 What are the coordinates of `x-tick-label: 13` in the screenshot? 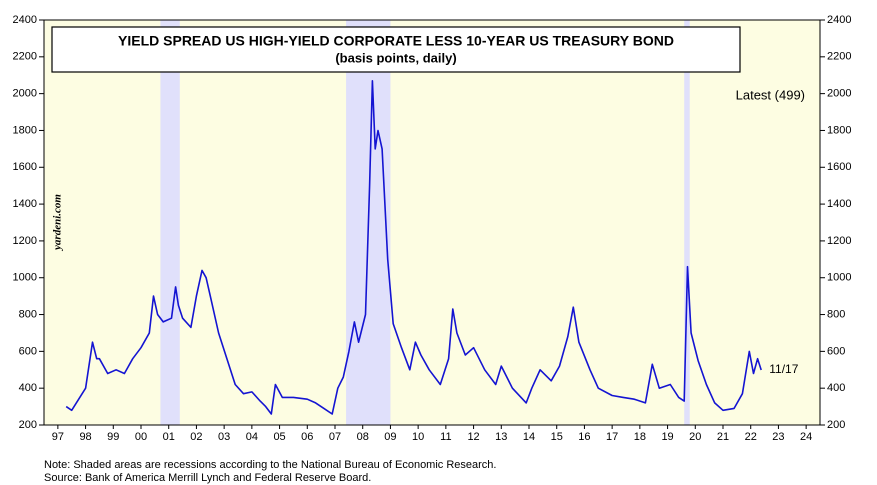 It's located at (501, 437).